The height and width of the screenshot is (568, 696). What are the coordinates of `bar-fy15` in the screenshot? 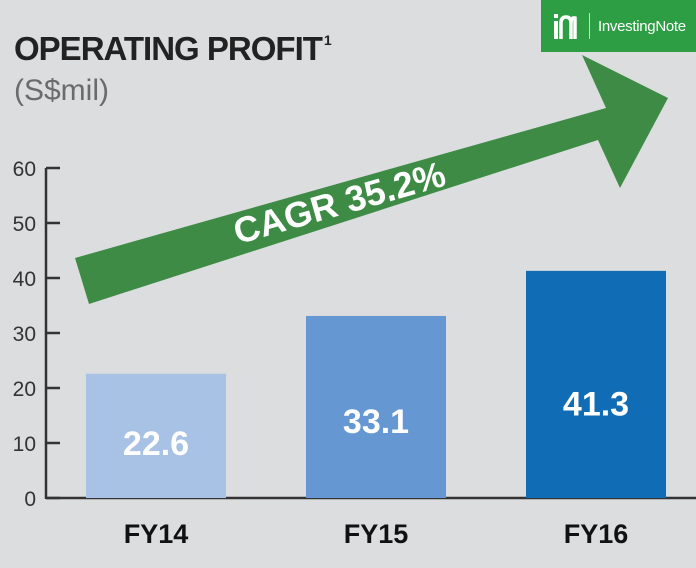 It's located at (376, 406).